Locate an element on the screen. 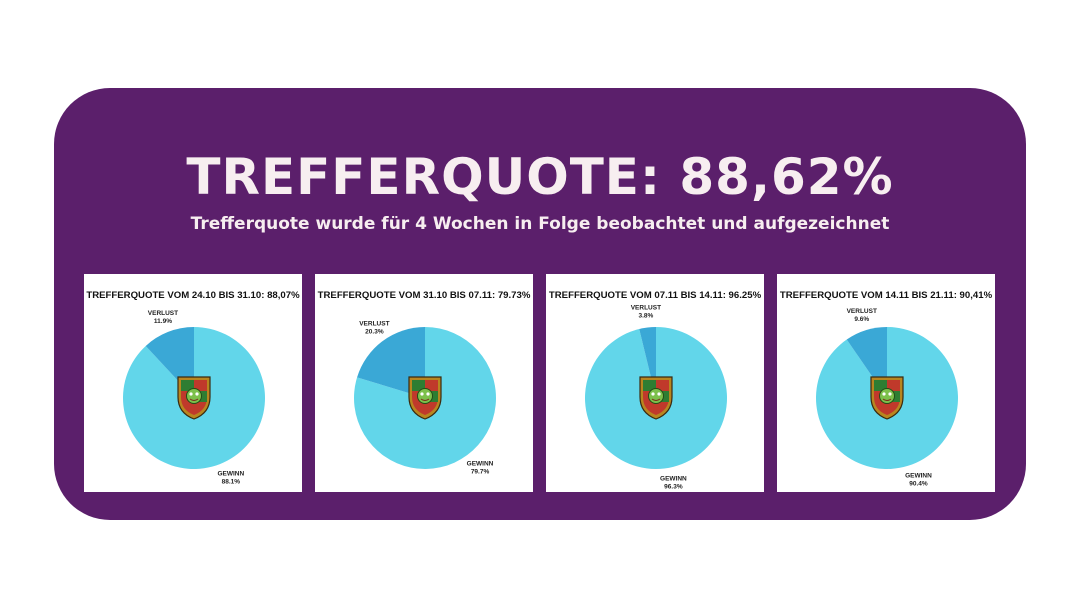  pie-slice-verlust is located at coordinates (391, 362).